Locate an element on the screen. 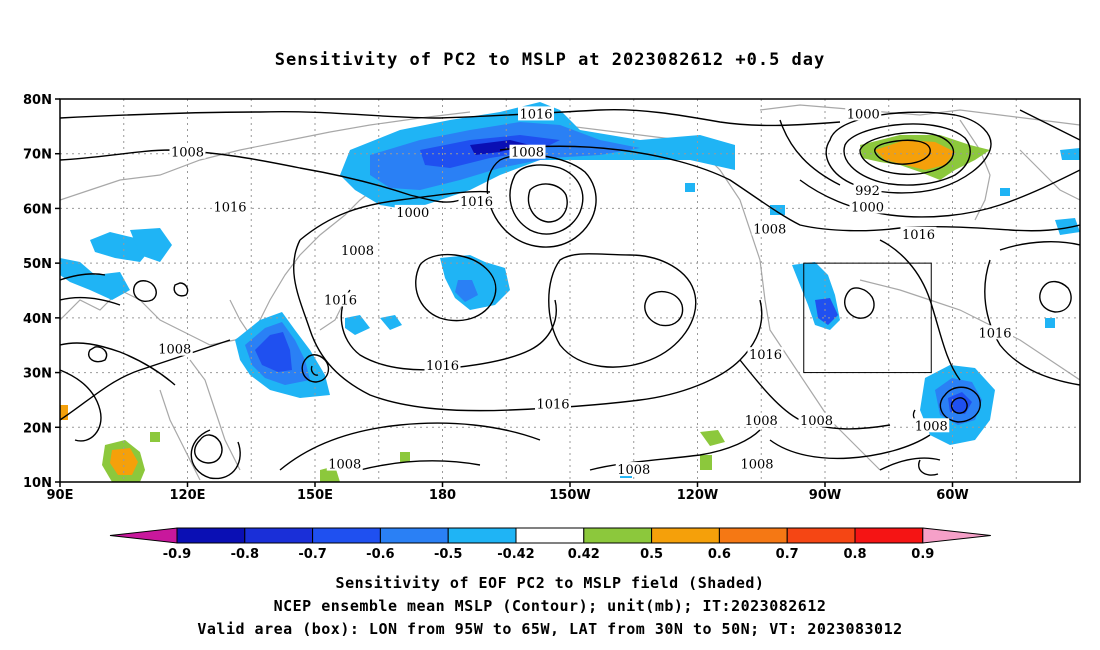 This screenshot has width=1100, height=650. lon-tick-label: 120E is located at coordinates (187, 495).